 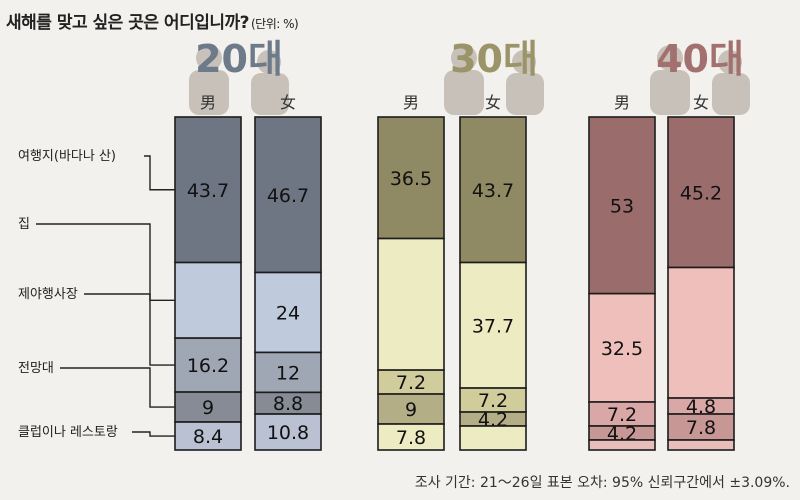 What do you see at coordinates (288, 196) in the screenshot?
I see `data-label: 46.7` at bounding box center [288, 196].